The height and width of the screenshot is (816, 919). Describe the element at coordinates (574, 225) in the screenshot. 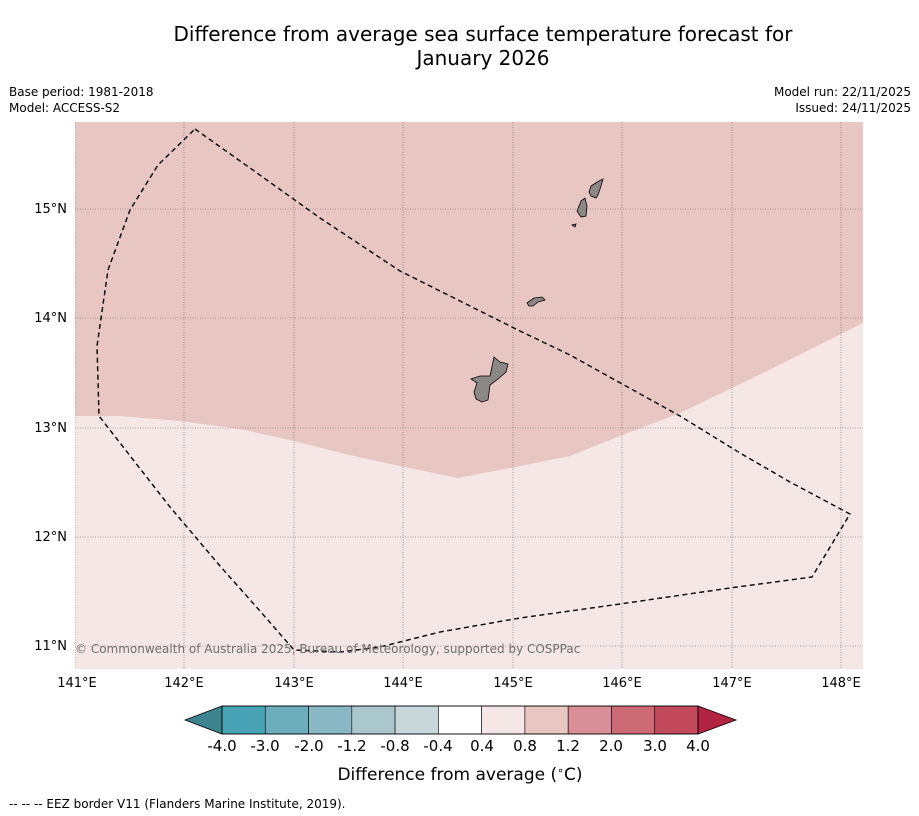

I see `island-aguijan` at that location.